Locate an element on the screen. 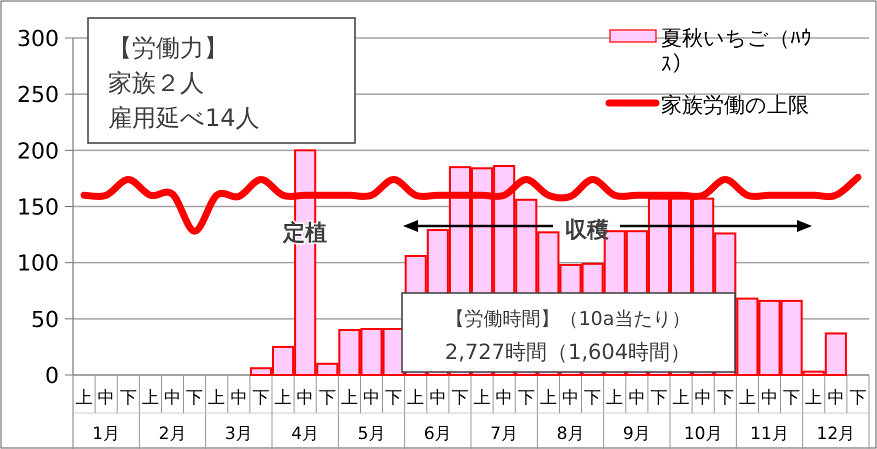 The image size is (877, 449). text: 8月 is located at coordinates (570, 434).